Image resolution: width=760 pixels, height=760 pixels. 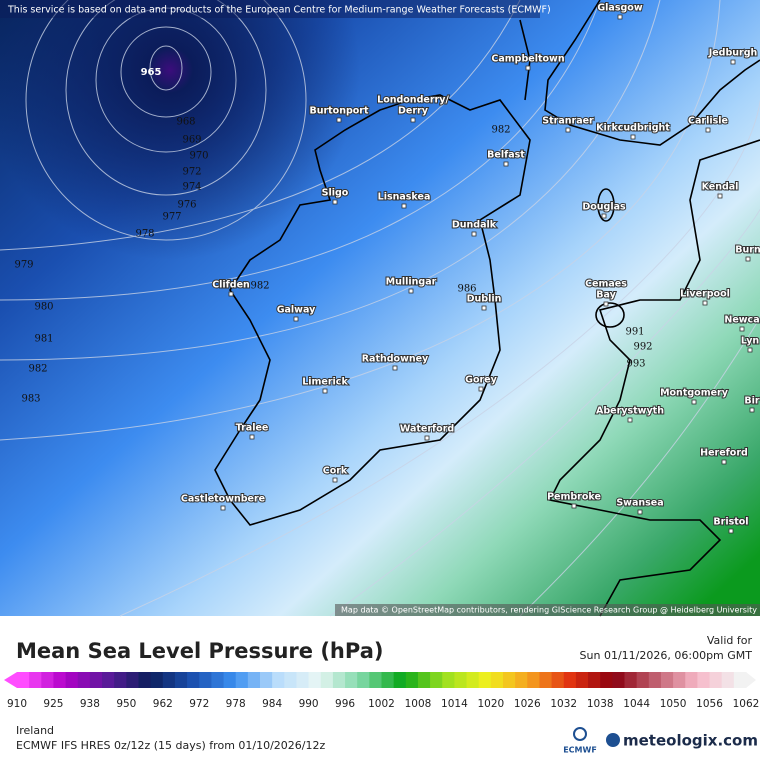 What do you see at coordinates (730, 640) in the screenshot?
I see `valid-label: Valid for` at bounding box center [730, 640].